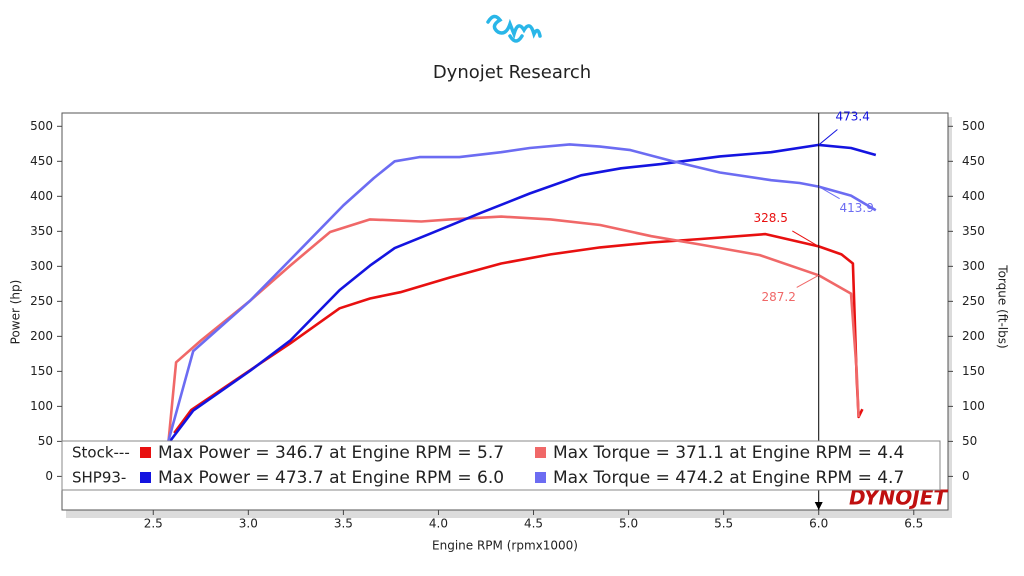  I want to click on y-tick-label: 50, so click(45, 441).